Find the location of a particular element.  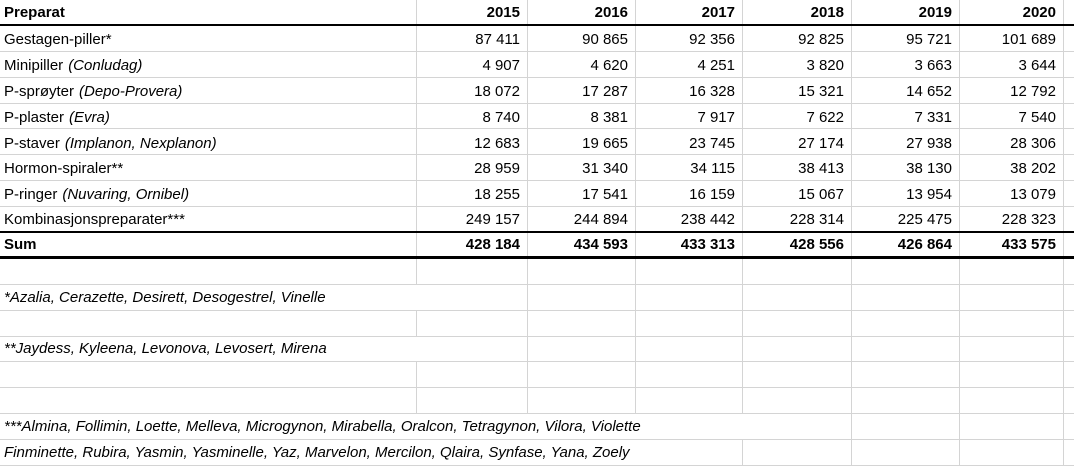

sum-value-cell: 433 313 is located at coordinates (689, 244).